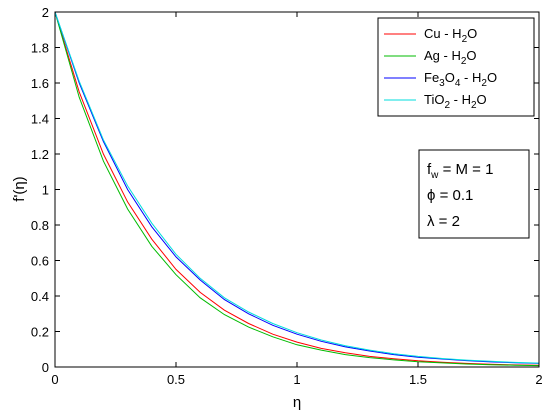  Describe the element at coordinates (45, 190) in the screenshot. I see `y-tick-label: 1` at that location.